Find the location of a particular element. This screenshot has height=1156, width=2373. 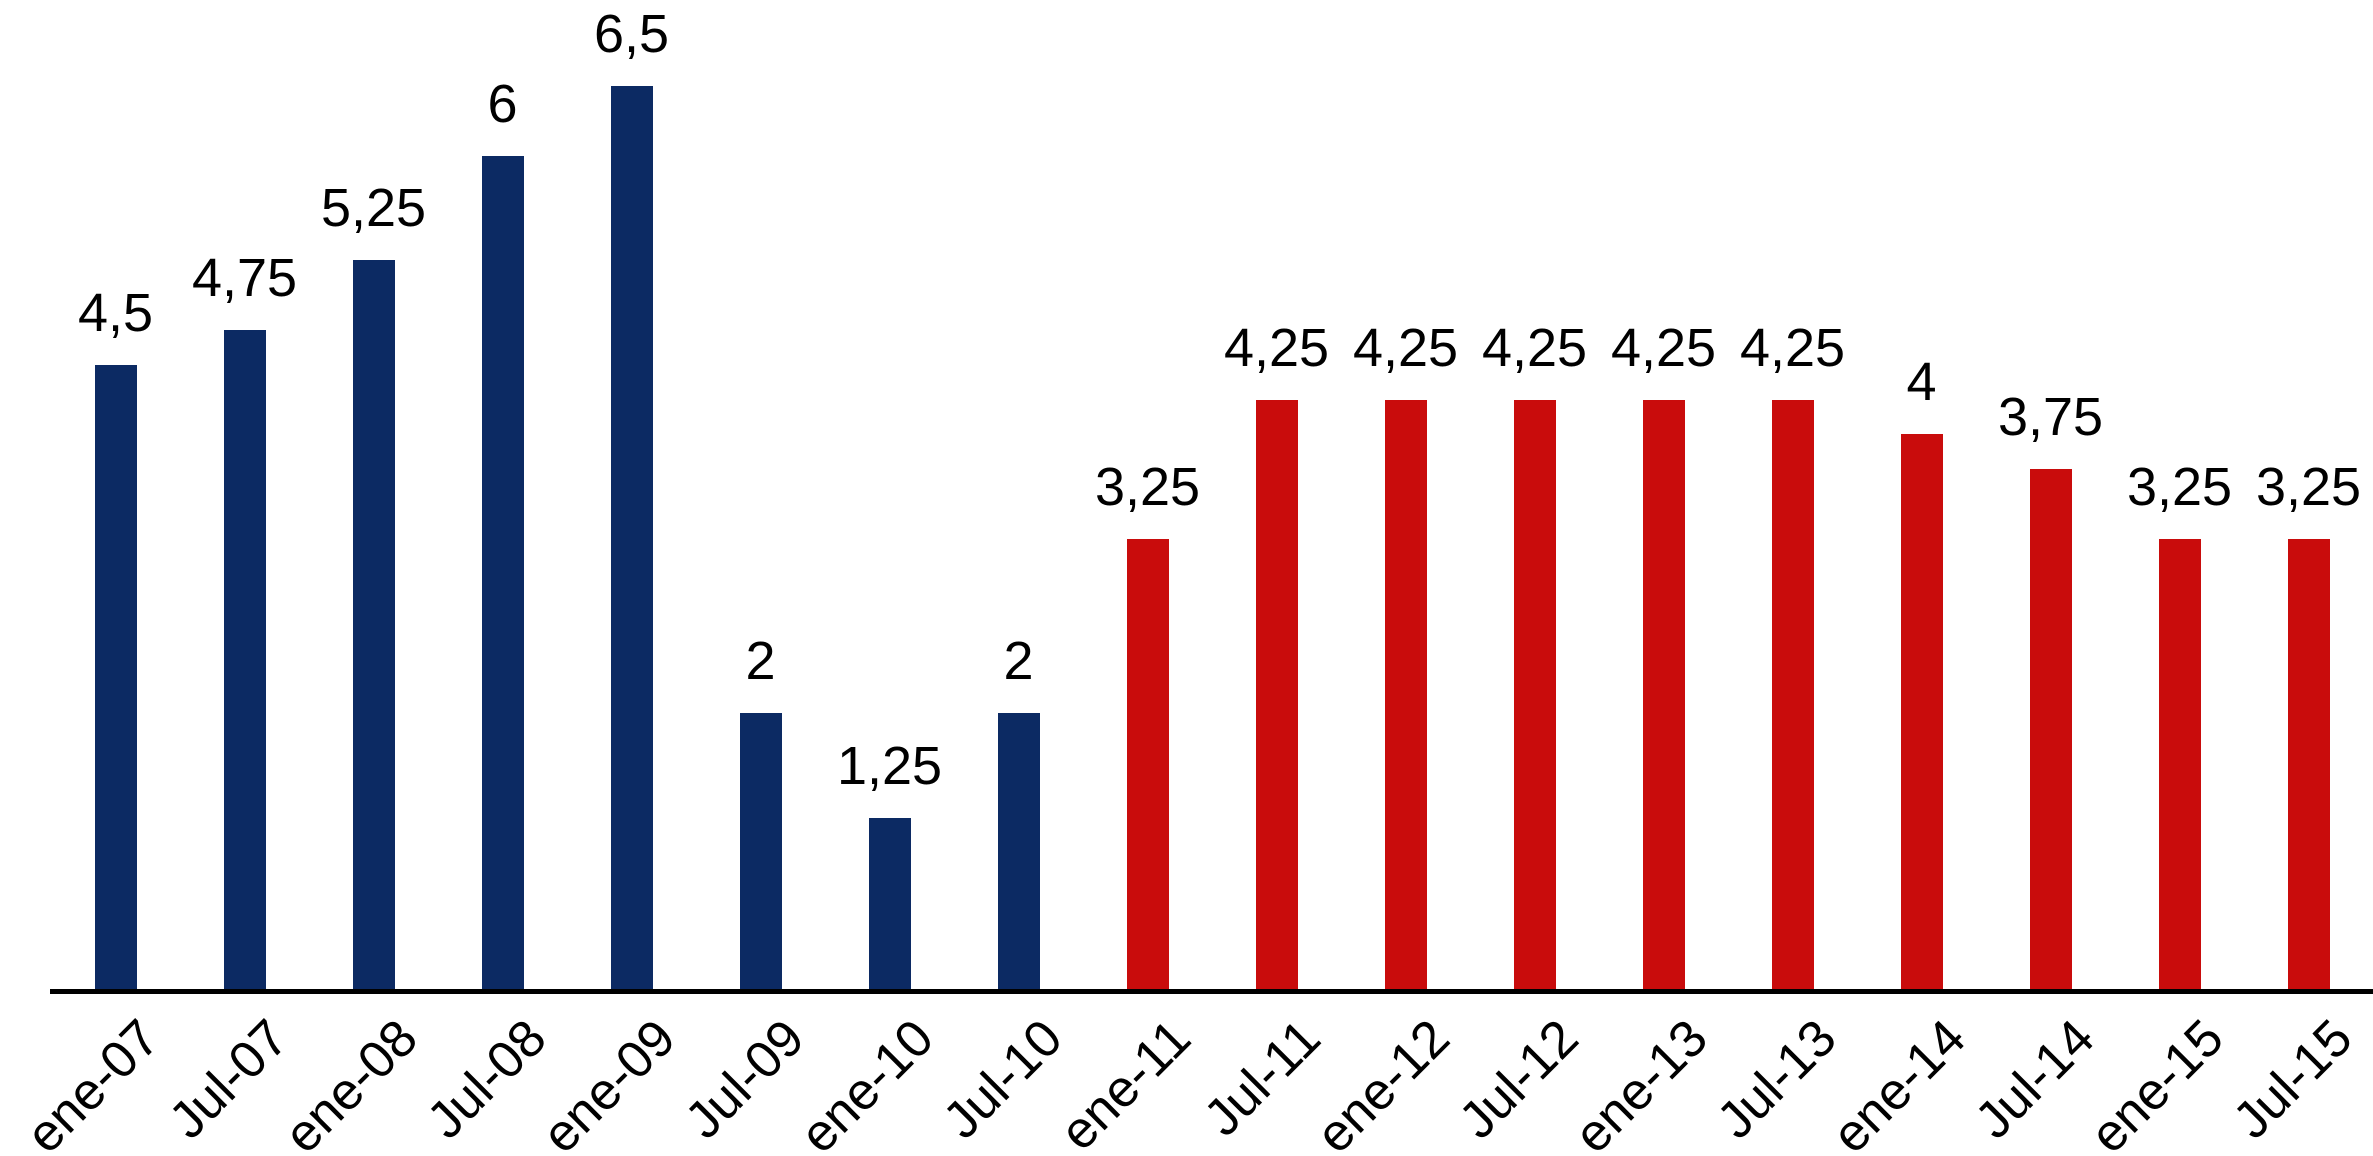

bar-value-label: 6 is located at coordinates (502, 103).